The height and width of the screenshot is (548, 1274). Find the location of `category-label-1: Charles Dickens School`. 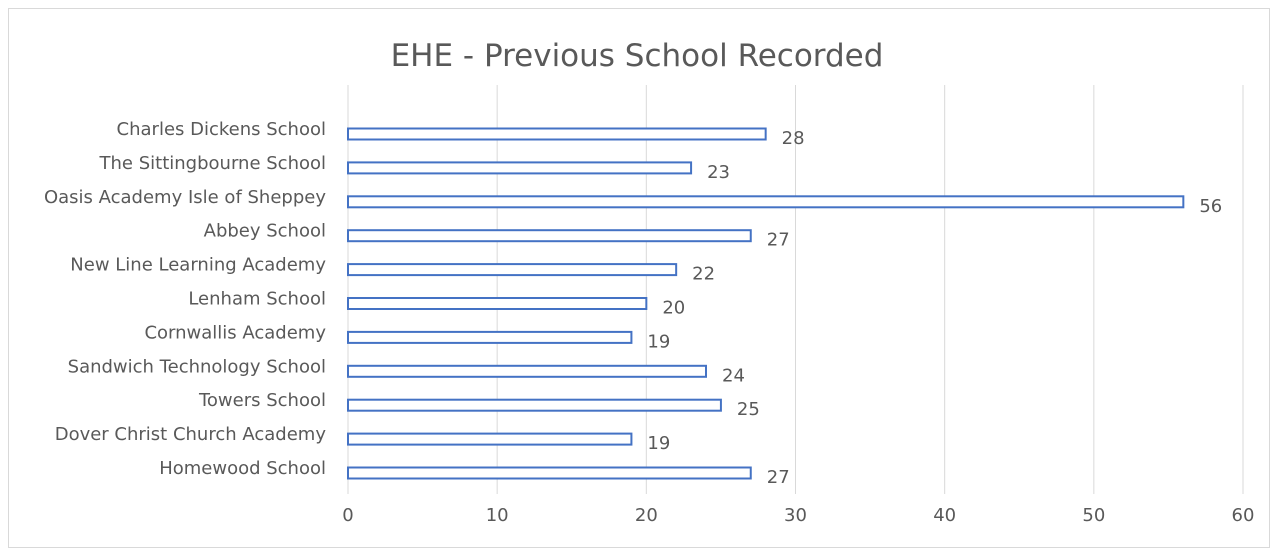

category-label-1: Charles Dickens School is located at coordinates (221, 129).